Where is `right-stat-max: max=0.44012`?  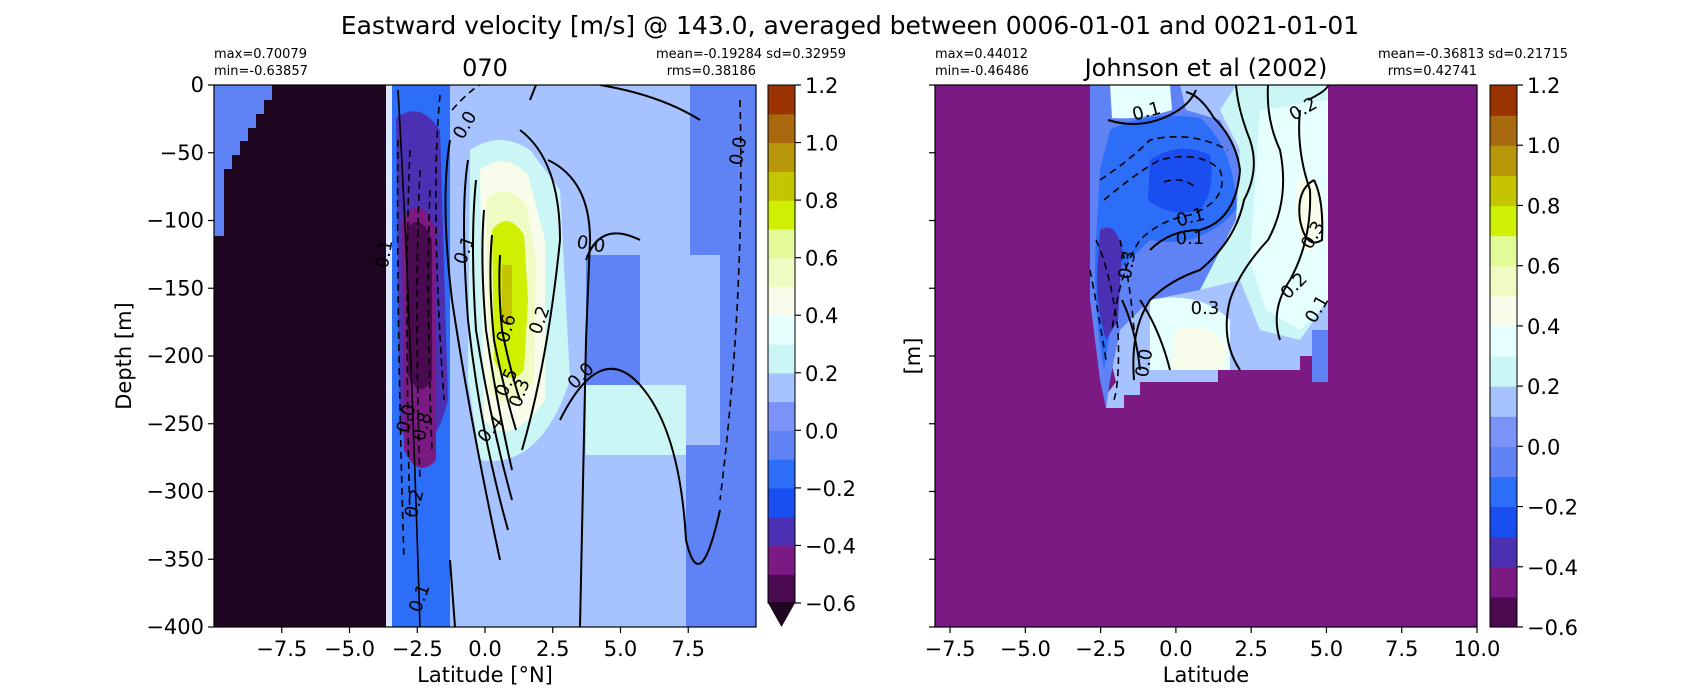
right-stat-max: max=0.44012 is located at coordinates (981, 54).